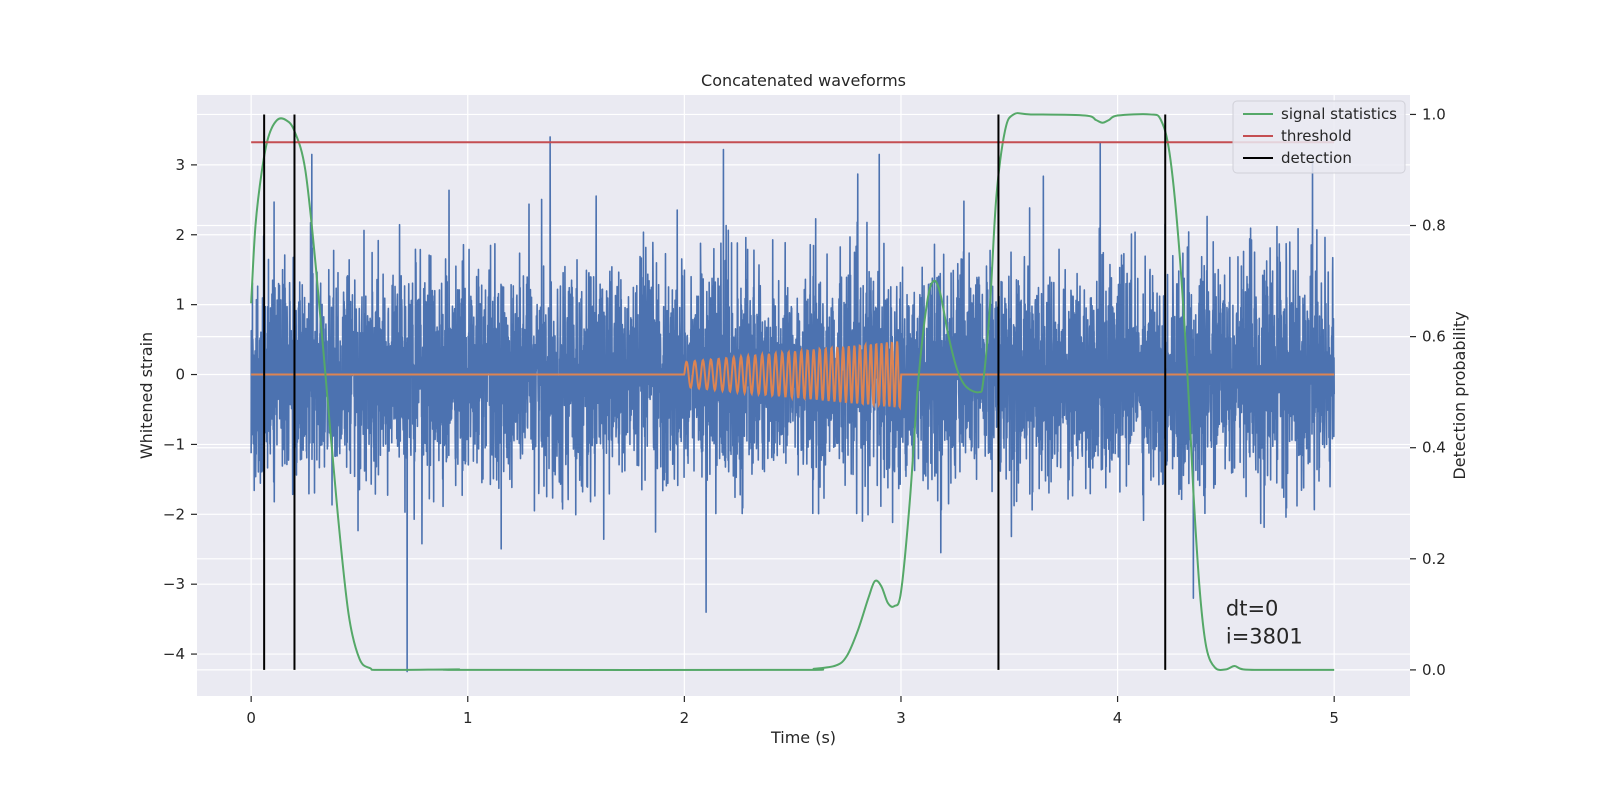 The width and height of the screenshot is (1600, 800). Describe the element at coordinates (146, 395) in the screenshot. I see `y-axis-label: Whitened strain` at that location.